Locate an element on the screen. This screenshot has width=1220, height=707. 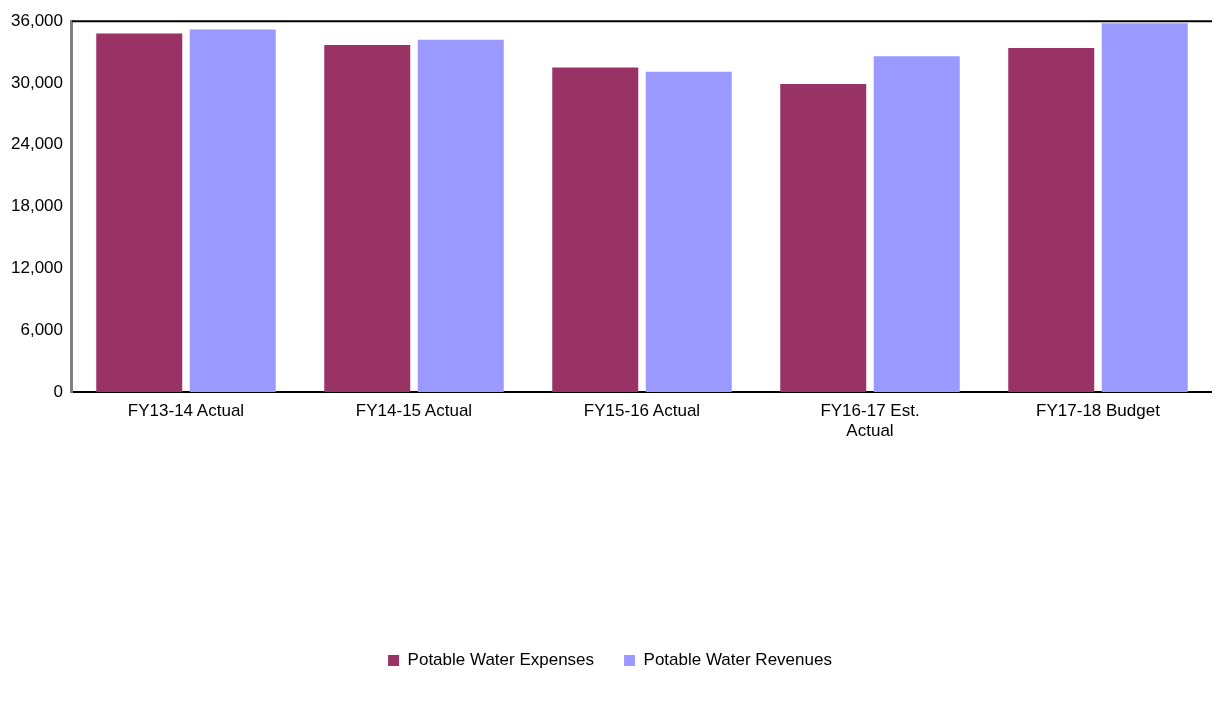
y-tick-label: 30,000 is located at coordinates (37, 82).